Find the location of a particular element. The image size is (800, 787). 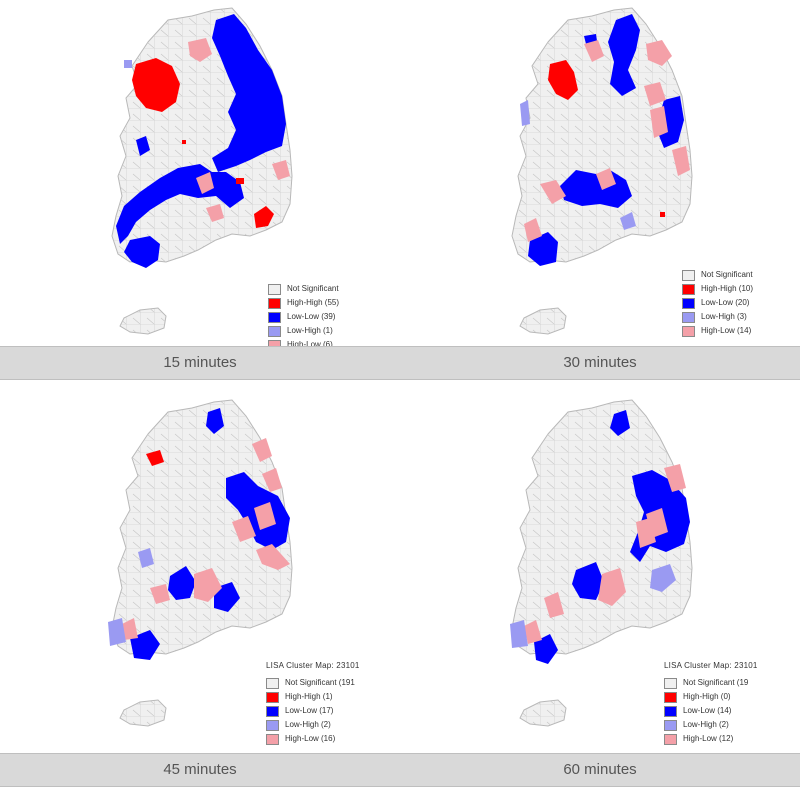

high-low-cluster-west is located at coordinates (160, 594).